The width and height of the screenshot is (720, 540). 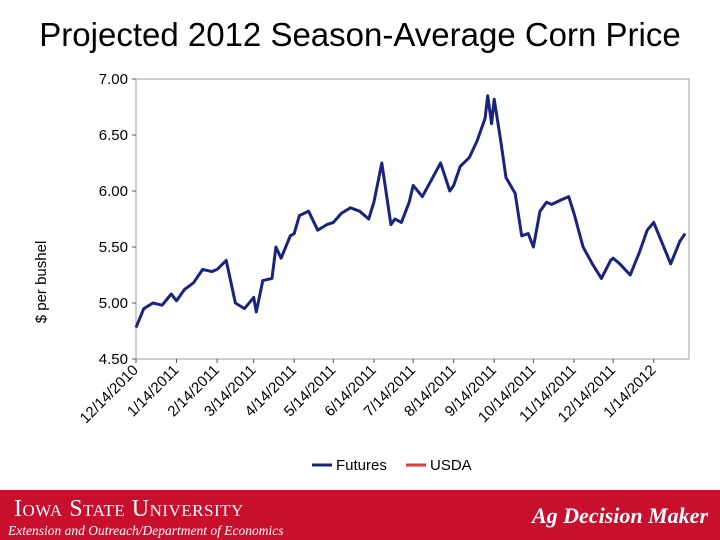 I want to click on legend: Futures USDA, so click(x=392, y=465).